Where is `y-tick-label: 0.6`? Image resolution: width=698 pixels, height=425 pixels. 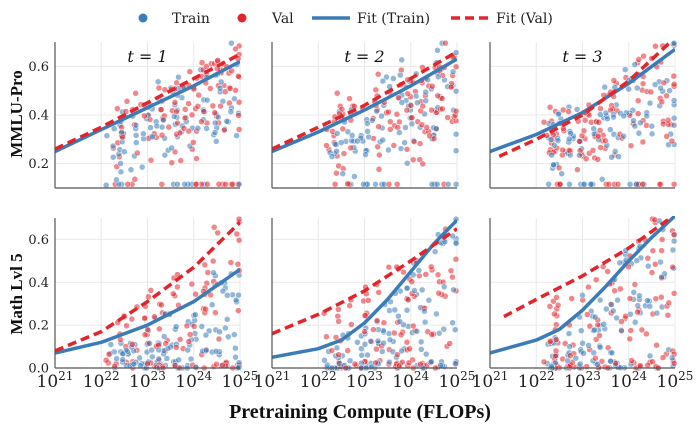
y-tick-label: 0.6 is located at coordinates (38, 240).